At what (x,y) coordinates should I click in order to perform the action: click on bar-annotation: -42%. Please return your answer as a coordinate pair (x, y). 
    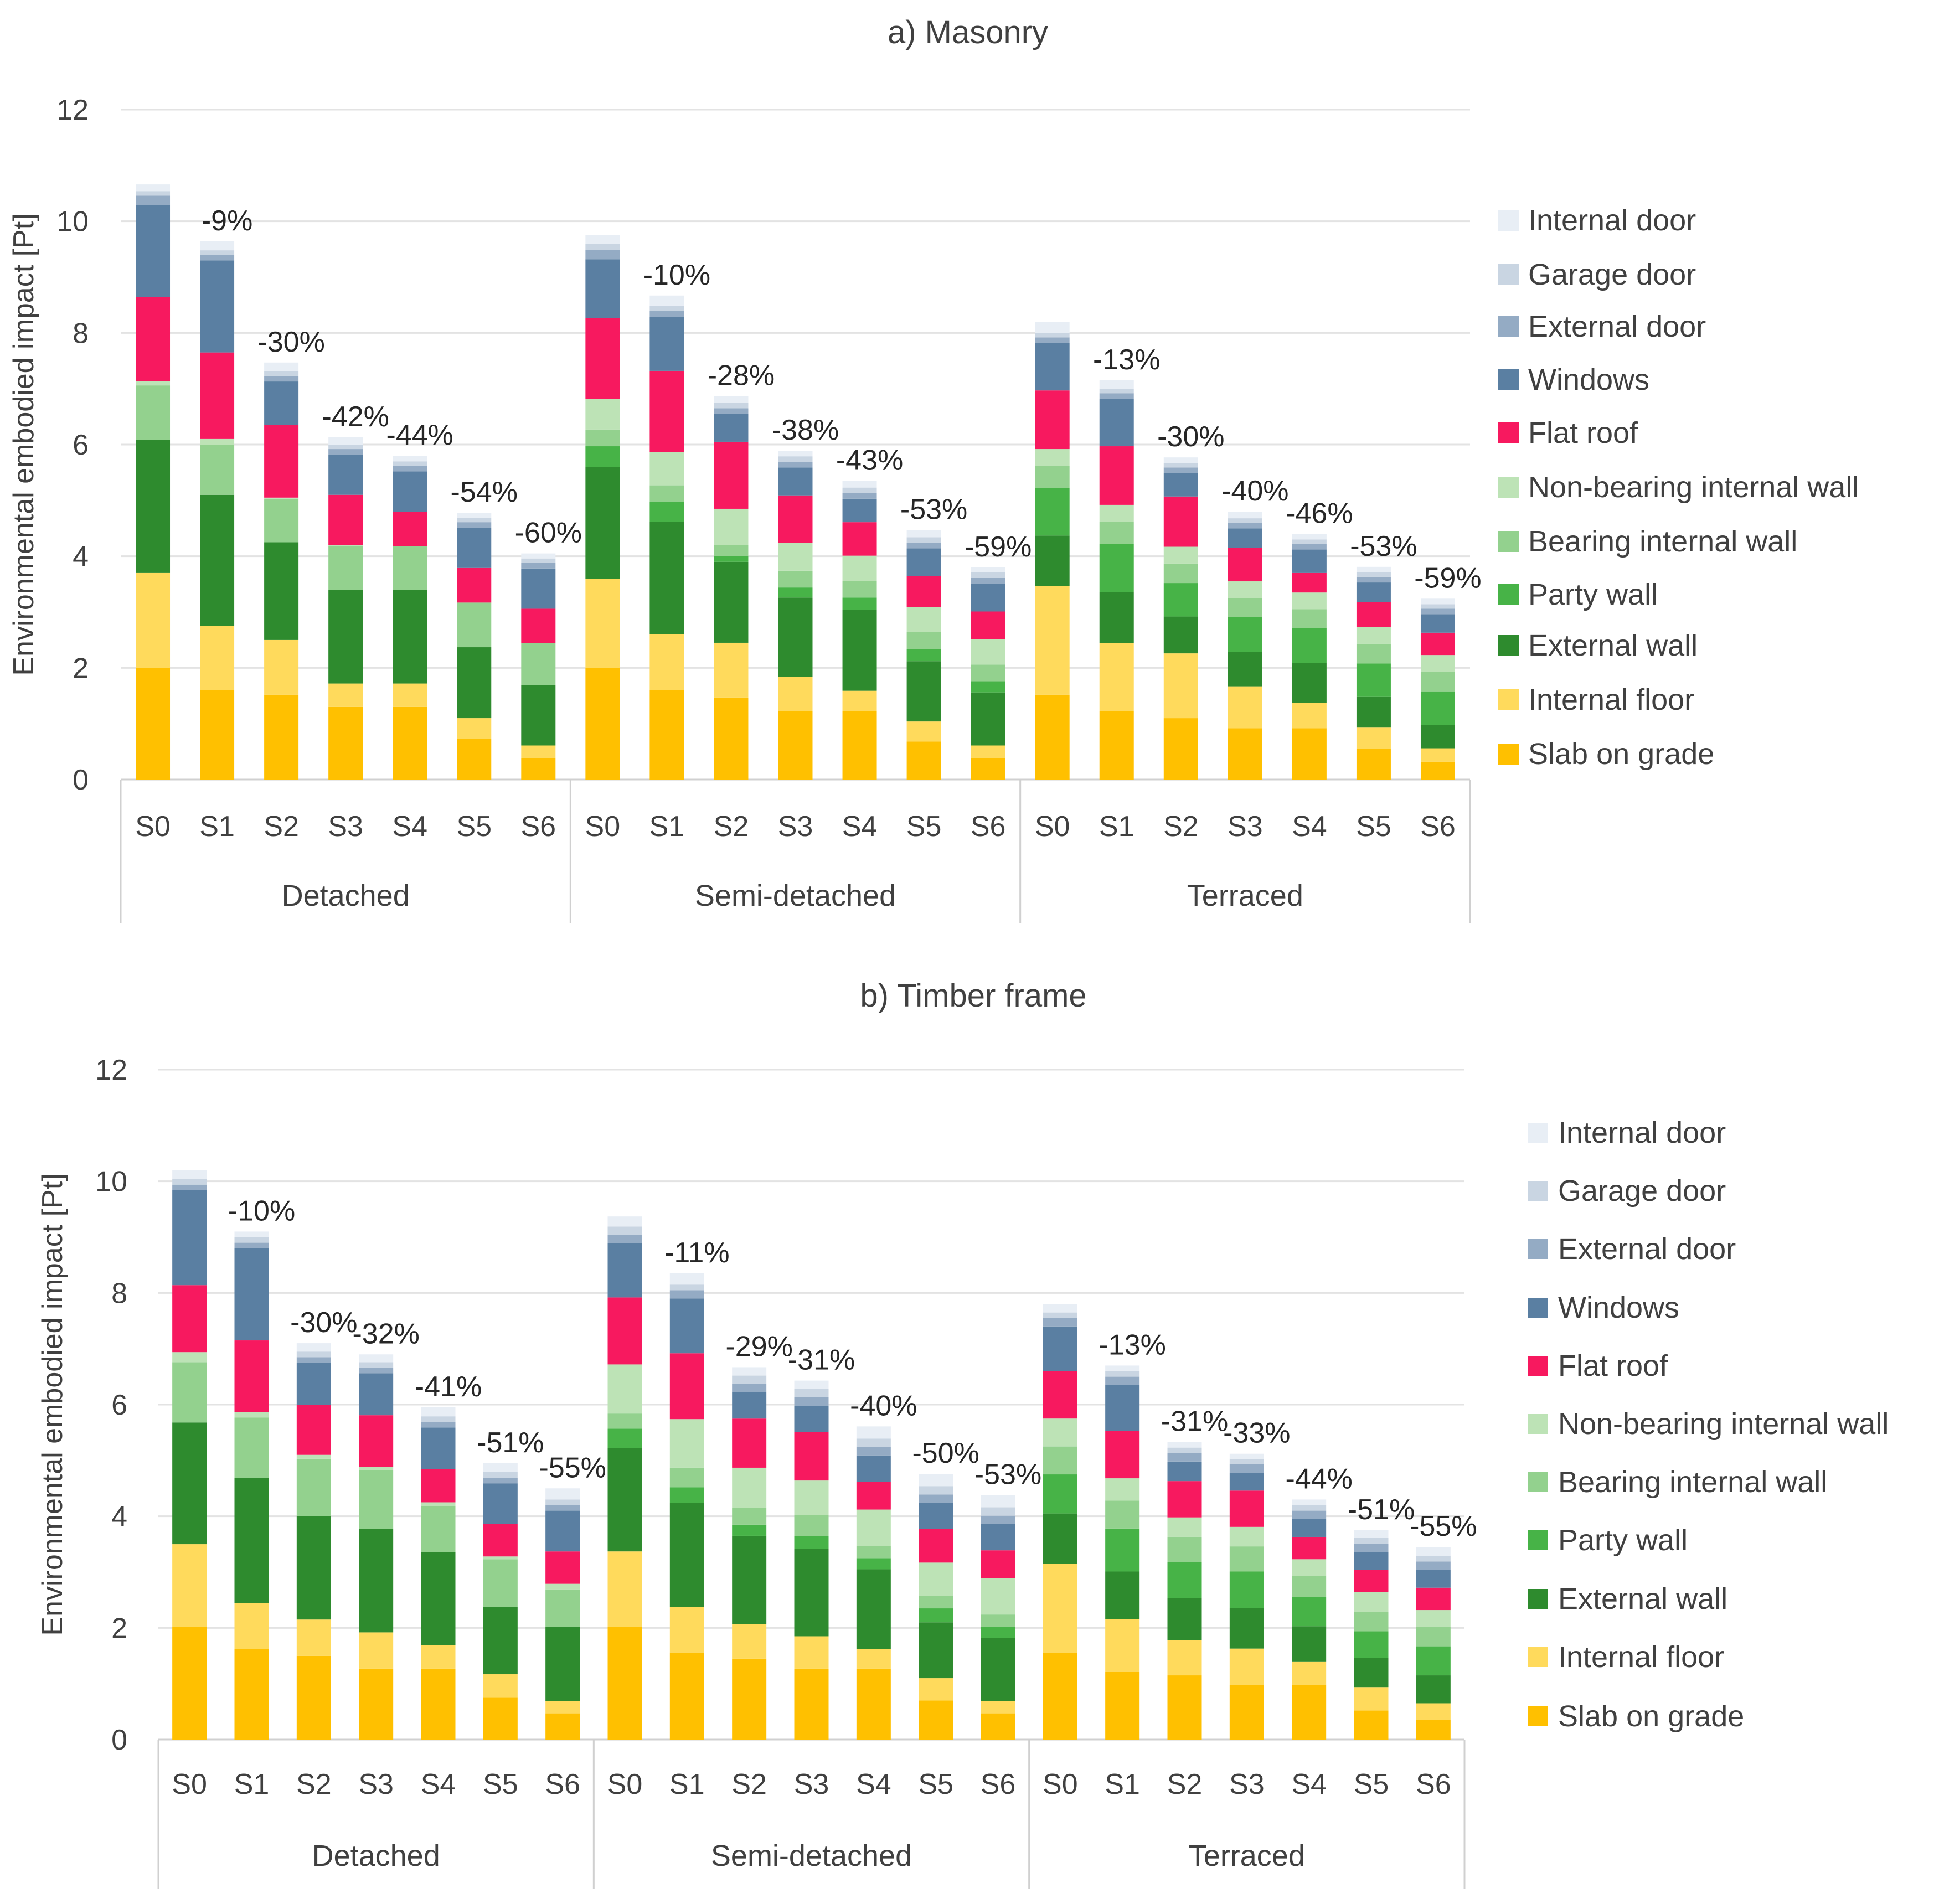
    Looking at the image, I should click on (355, 417).